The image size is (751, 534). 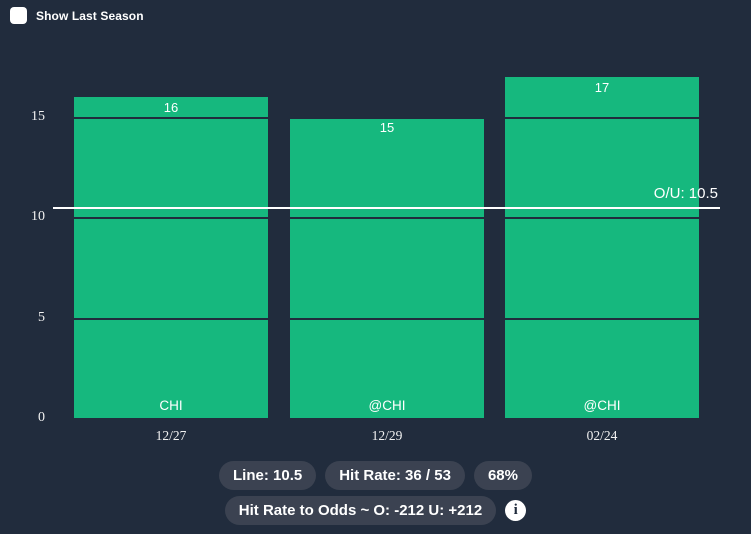 What do you see at coordinates (90, 15) in the screenshot?
I see `show-last-season-label: Show Last Season` at bounding box center [90, 15].